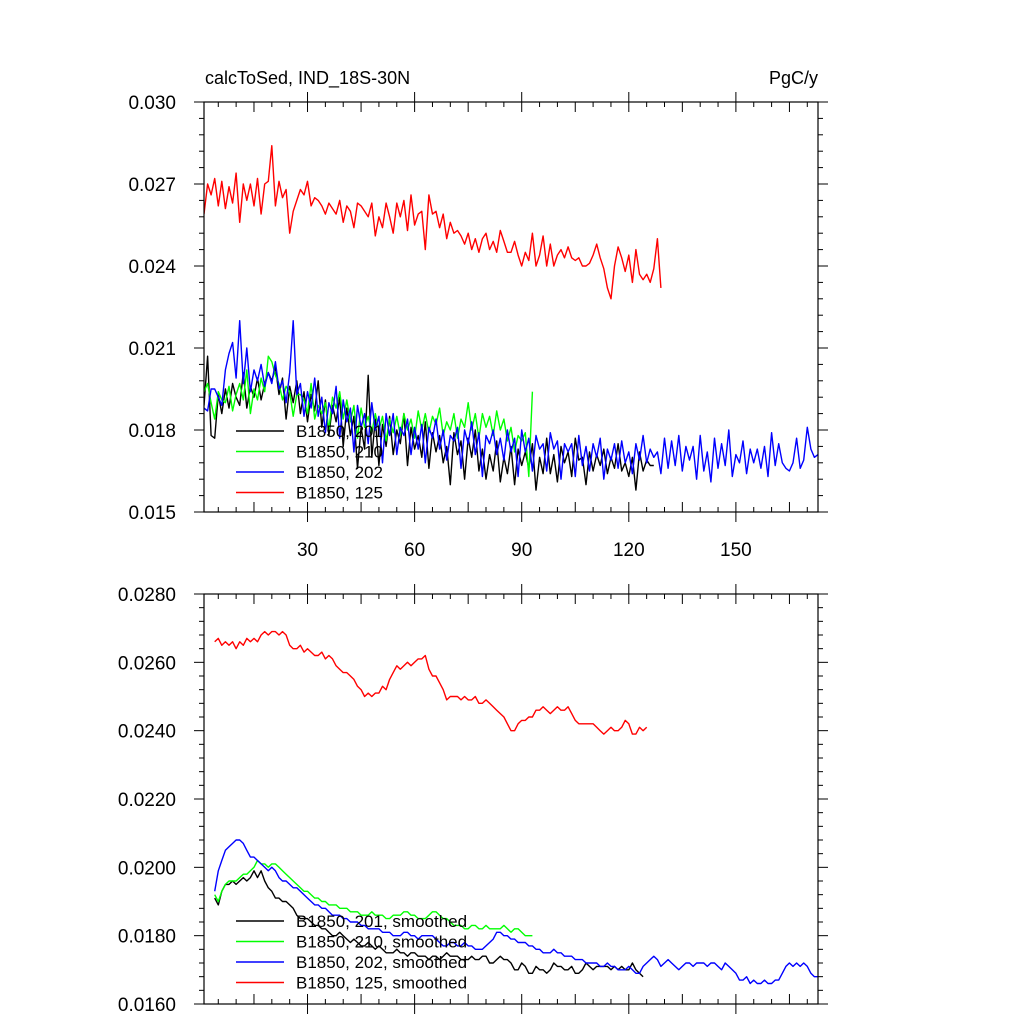 The image size is (1024, 1024). Describe the element at coordinates (381, 921) in the screenshot. I see `legend-label: B1850, 201, smoothed` at that location.